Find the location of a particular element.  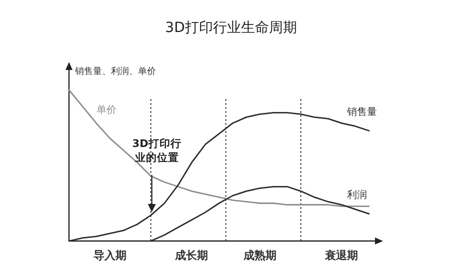

y-axis-title: 销售量、利润、单价 is located at coordinates (115, 71).